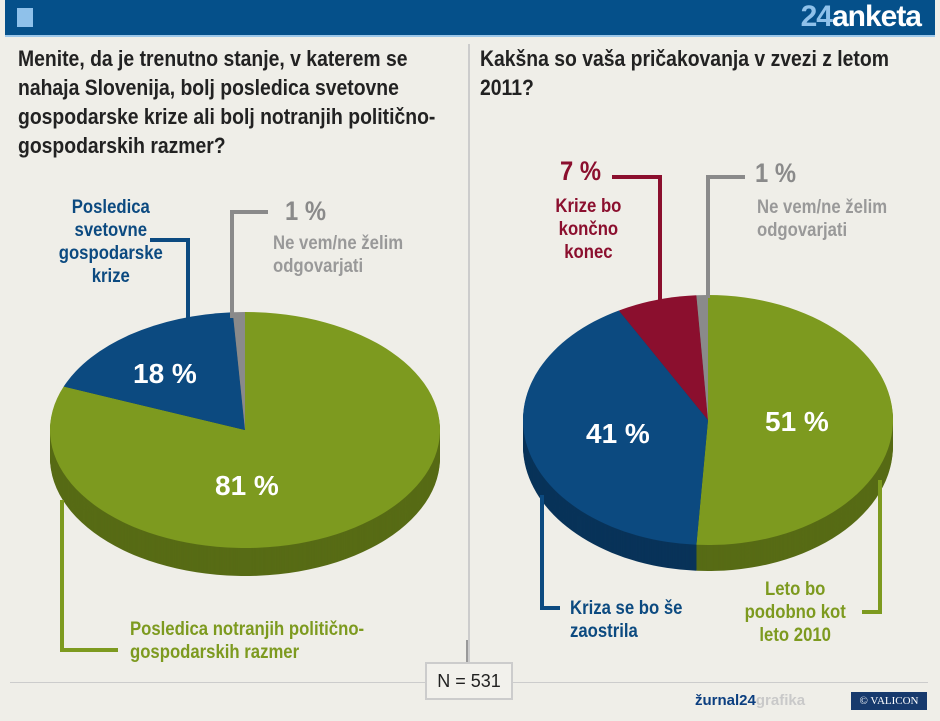 The height and width of the screenshot is (721, 940). Describe the element at coordinates (170, 280) in the screenshot. I see `leader-left-blue` at that location.